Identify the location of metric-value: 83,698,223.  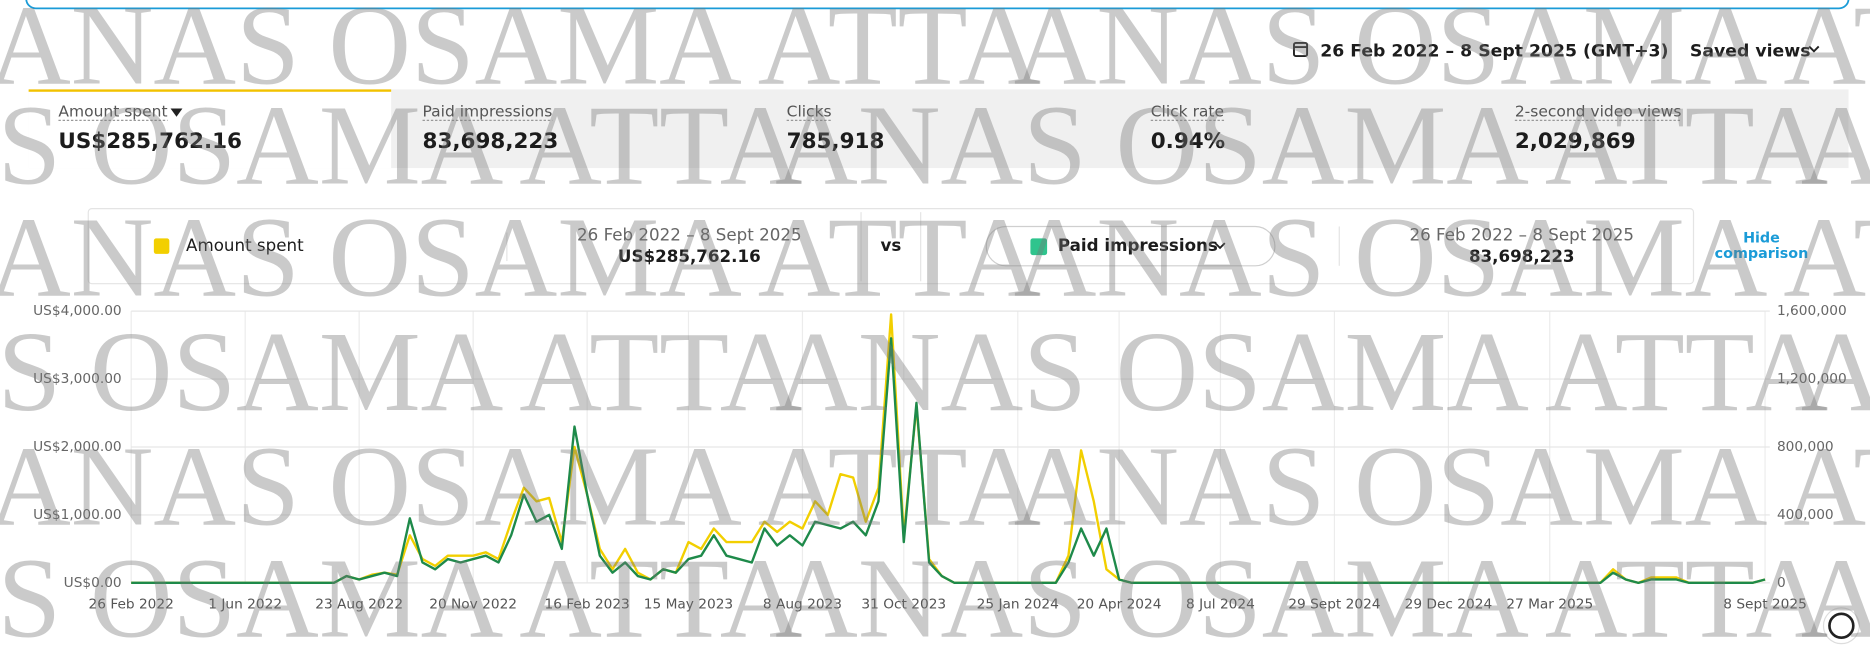
(491, 141).